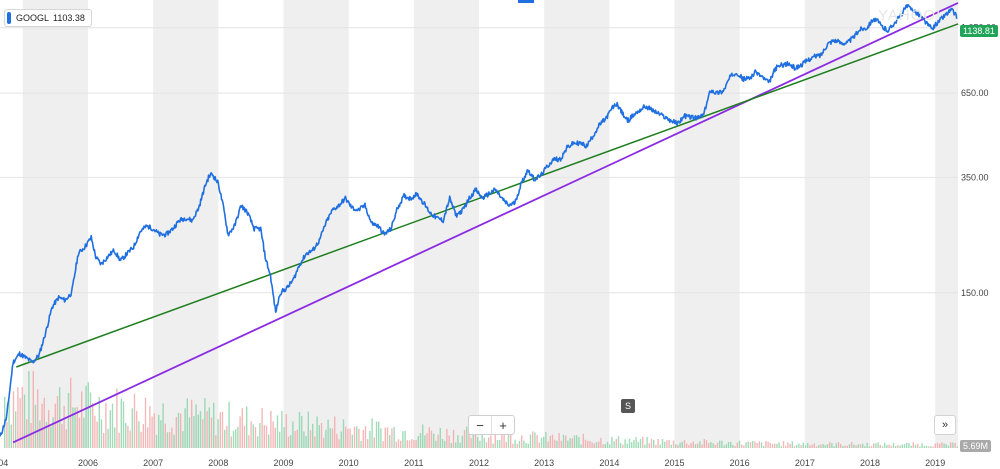  What do you see at coordinates (413, 463) in the screenshot?
I see `x-tick-label: 2011` at bounding box center [413, 463].